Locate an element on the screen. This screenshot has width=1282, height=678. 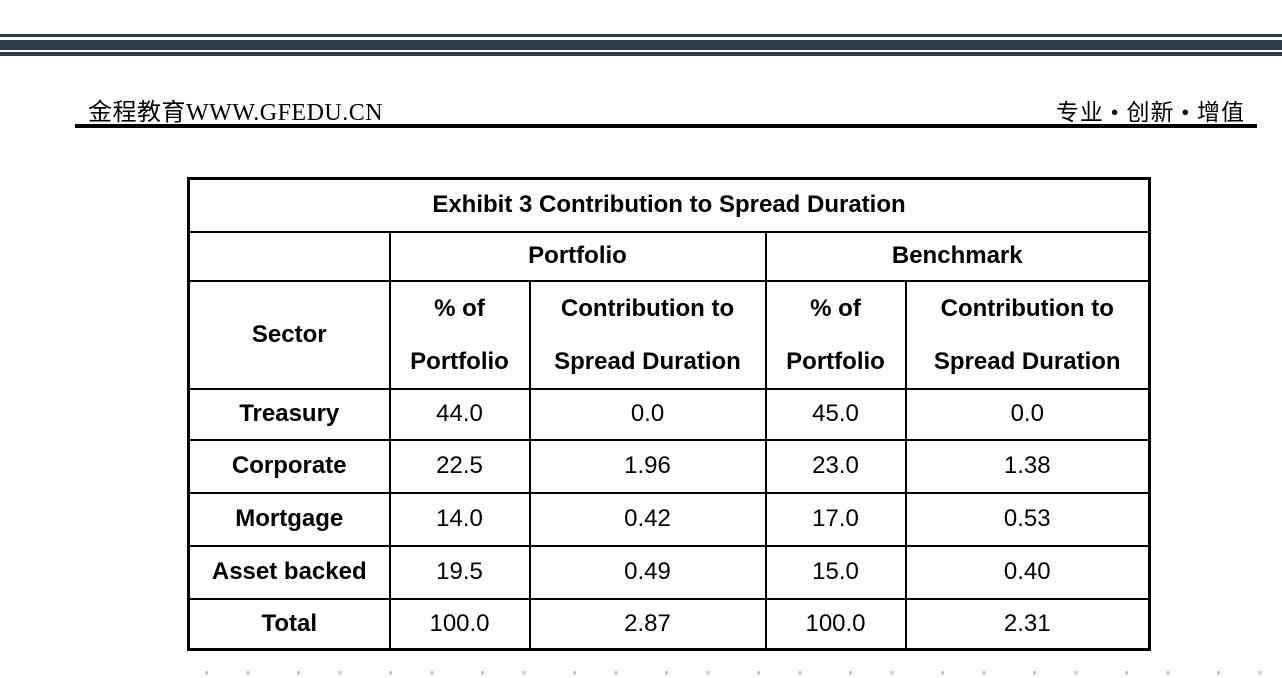
value-cell: 0.49 is located at coordinates (647, 572).